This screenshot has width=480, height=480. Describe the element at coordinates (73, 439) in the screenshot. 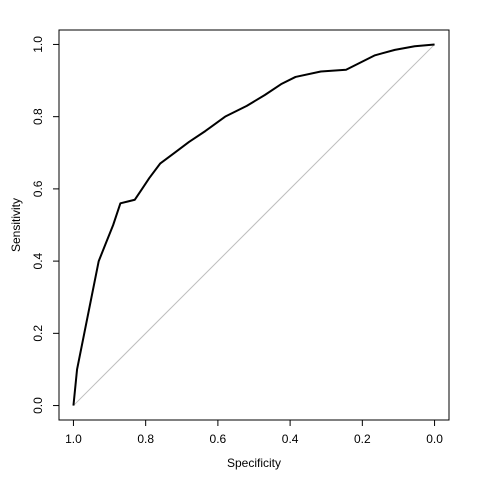

I see `x-tick-label: 1.0` at that location.